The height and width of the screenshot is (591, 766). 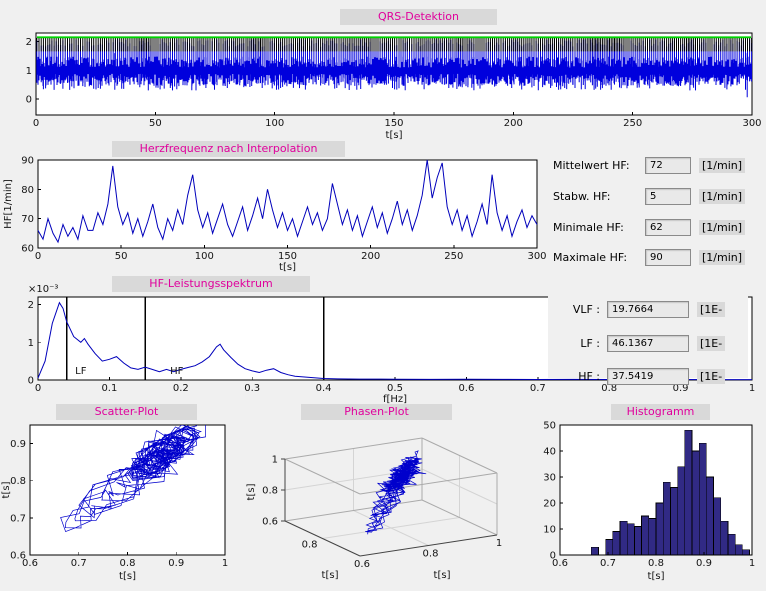 I want to click on svg-text: 80, so click(x=27, y=190).